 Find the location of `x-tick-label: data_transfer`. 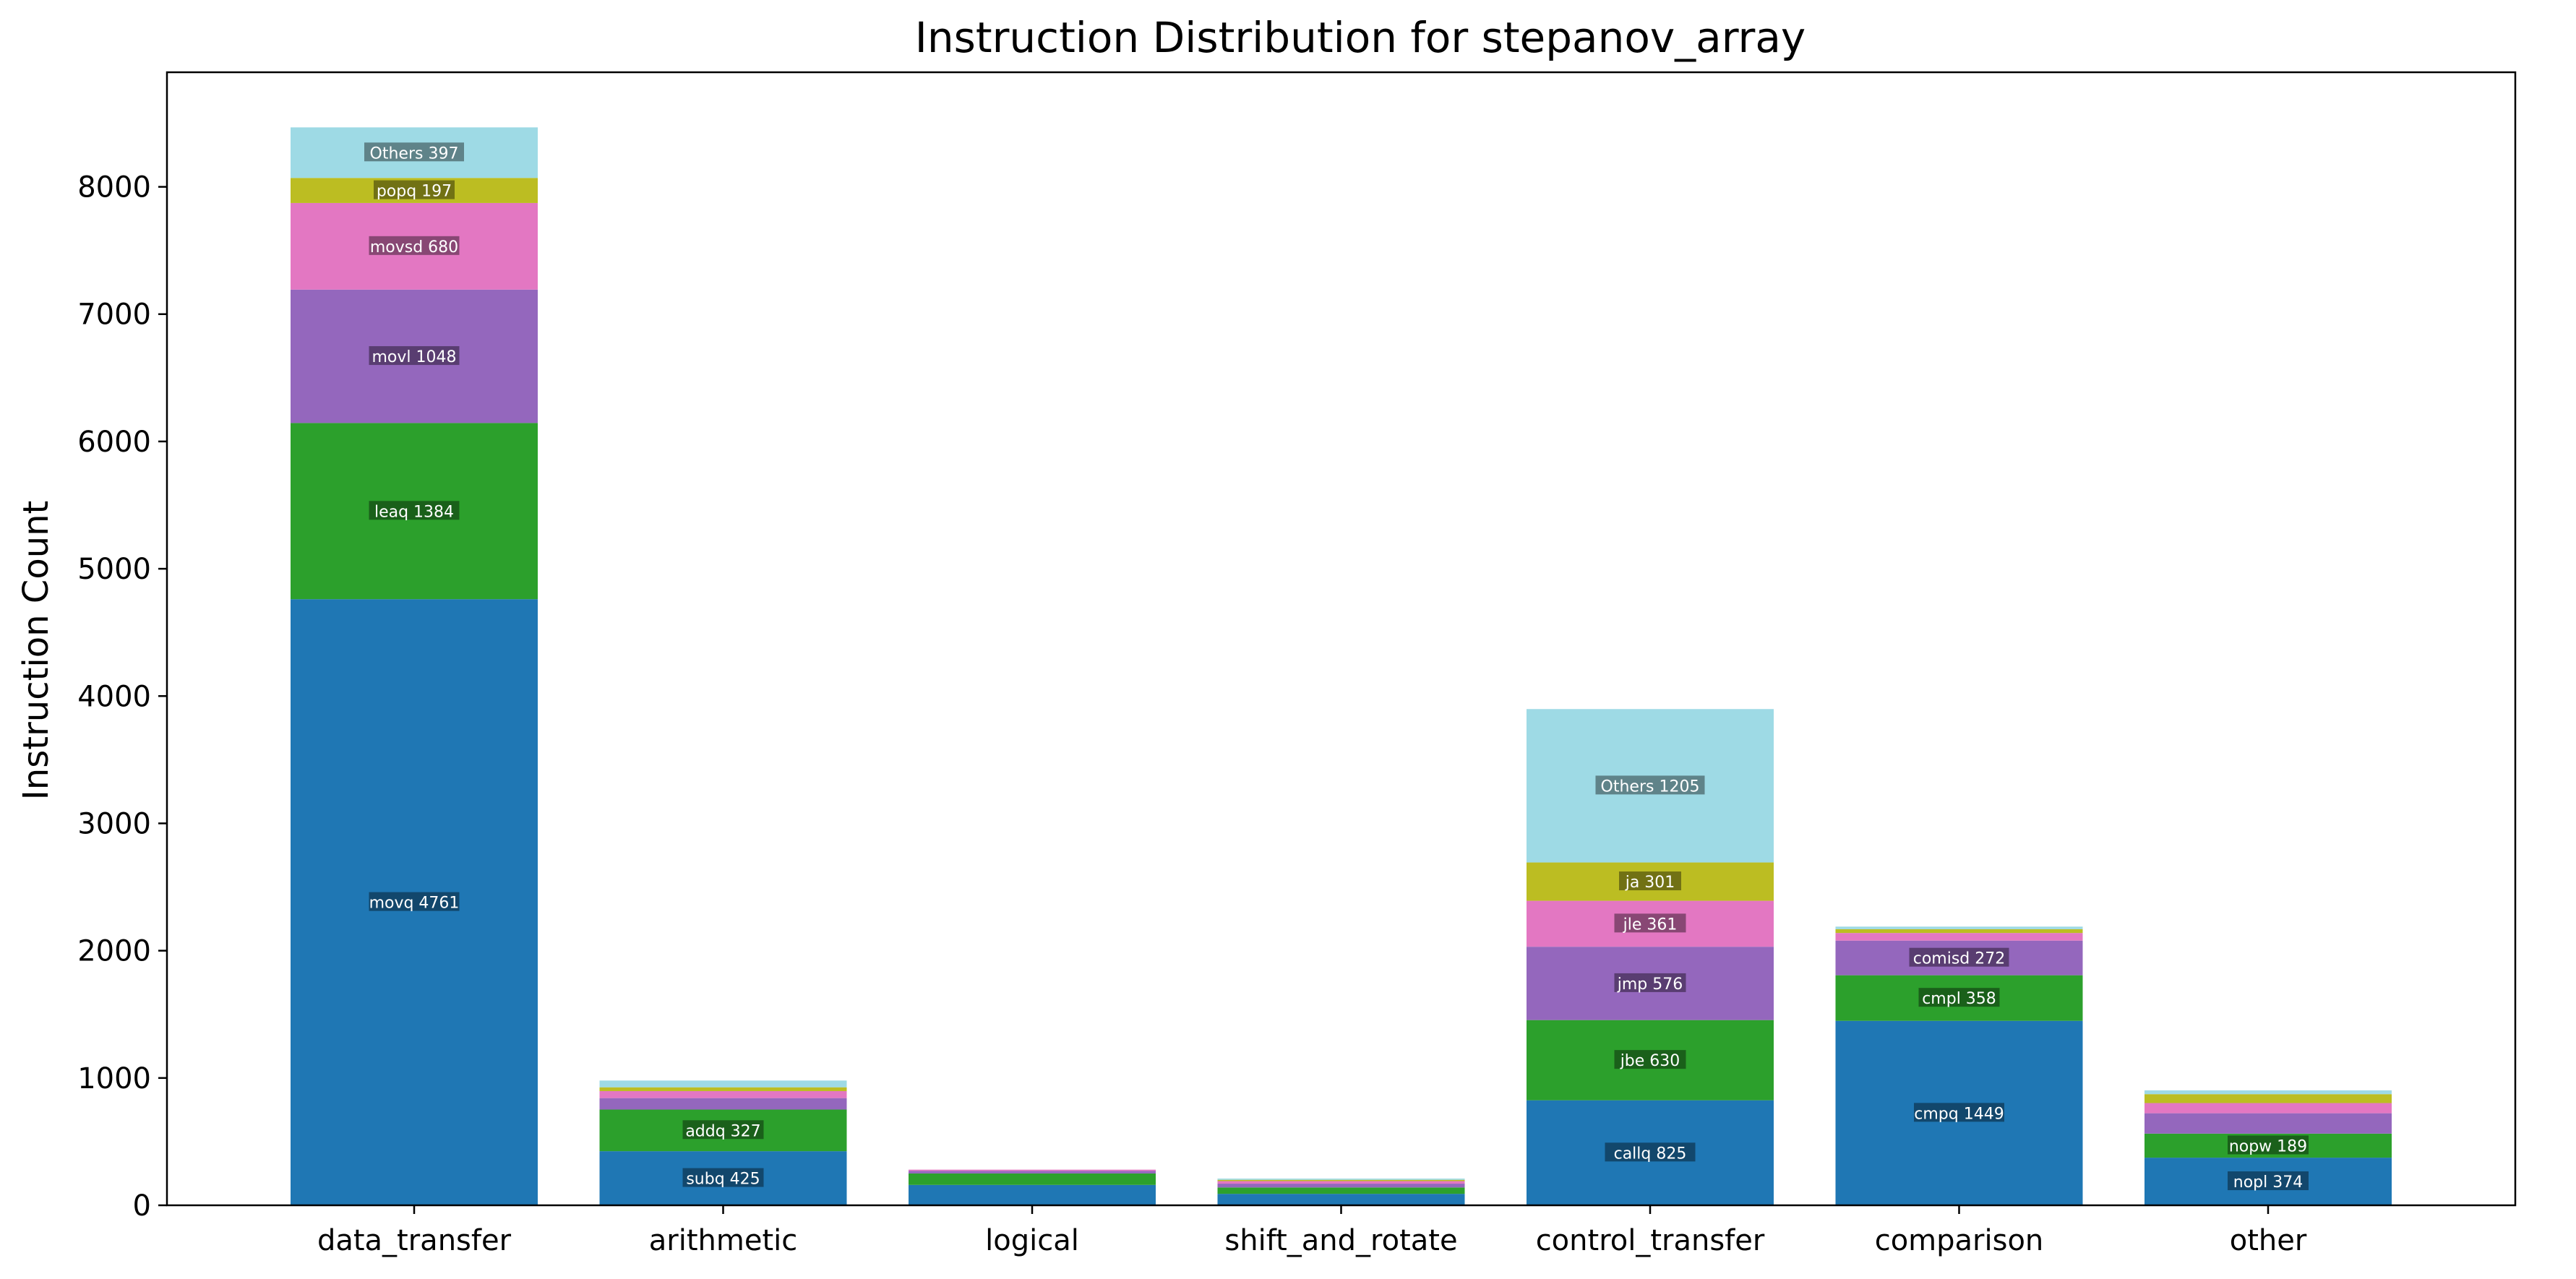

x-tick-label: data_transfer is located at coordinates (414, 1240).